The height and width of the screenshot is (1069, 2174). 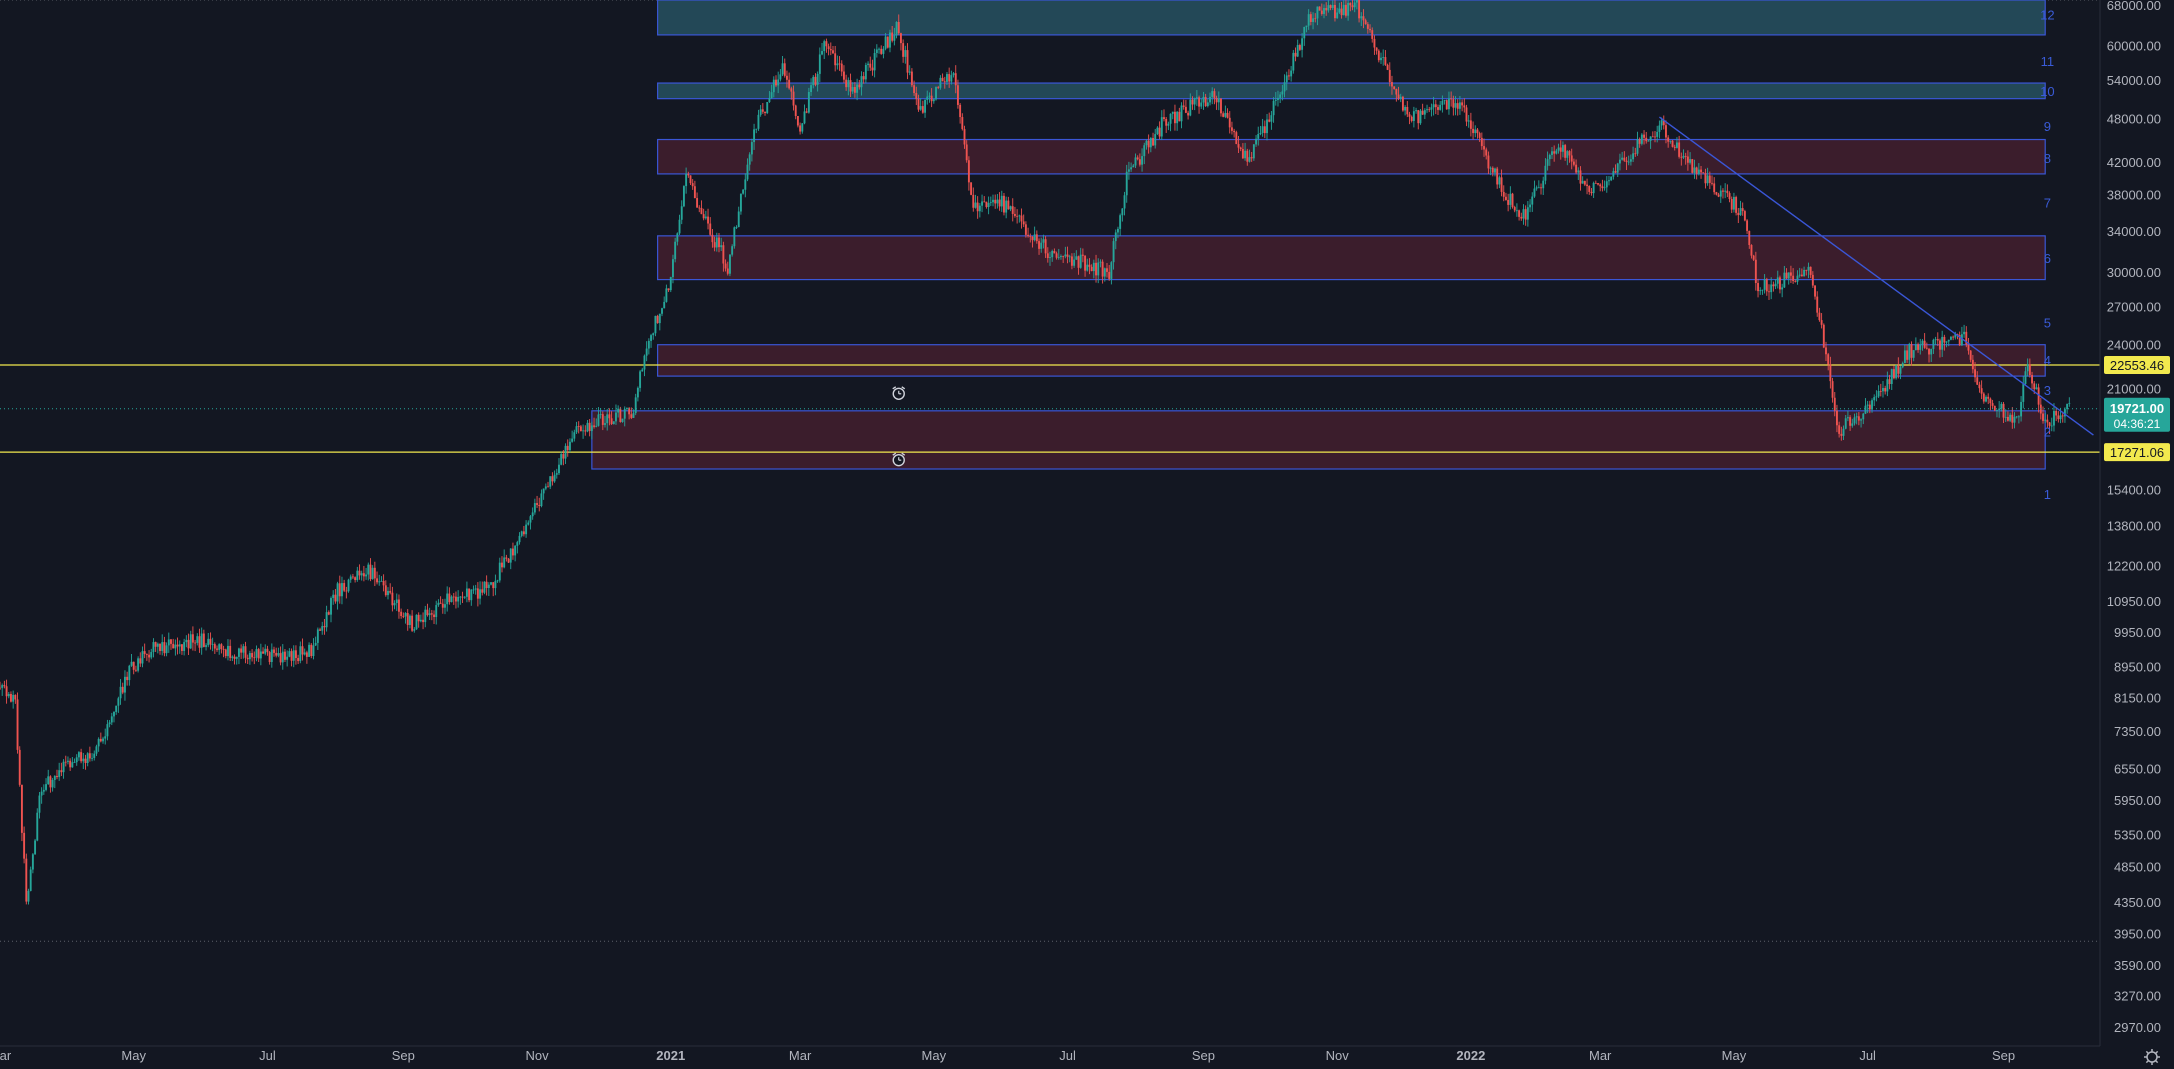 I want to click on gear-icon, so click(x=2152, y=1057).